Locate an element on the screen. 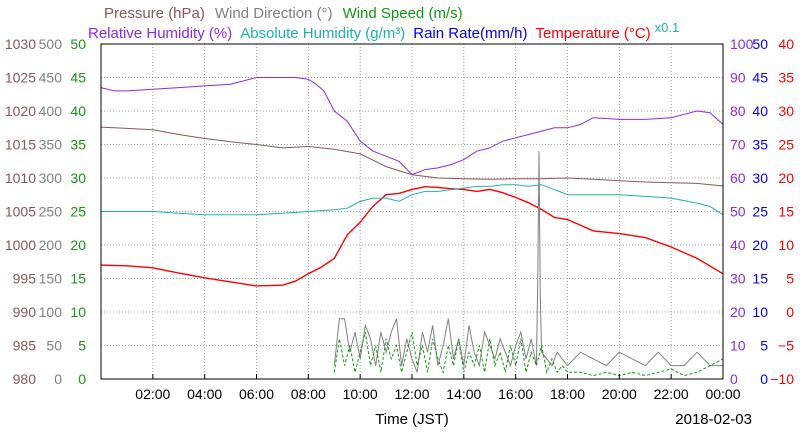 The width and height of the screenshot is (800, 434). legend-entry: Wind Speed (m/s) is located at coordinates (403, 13).